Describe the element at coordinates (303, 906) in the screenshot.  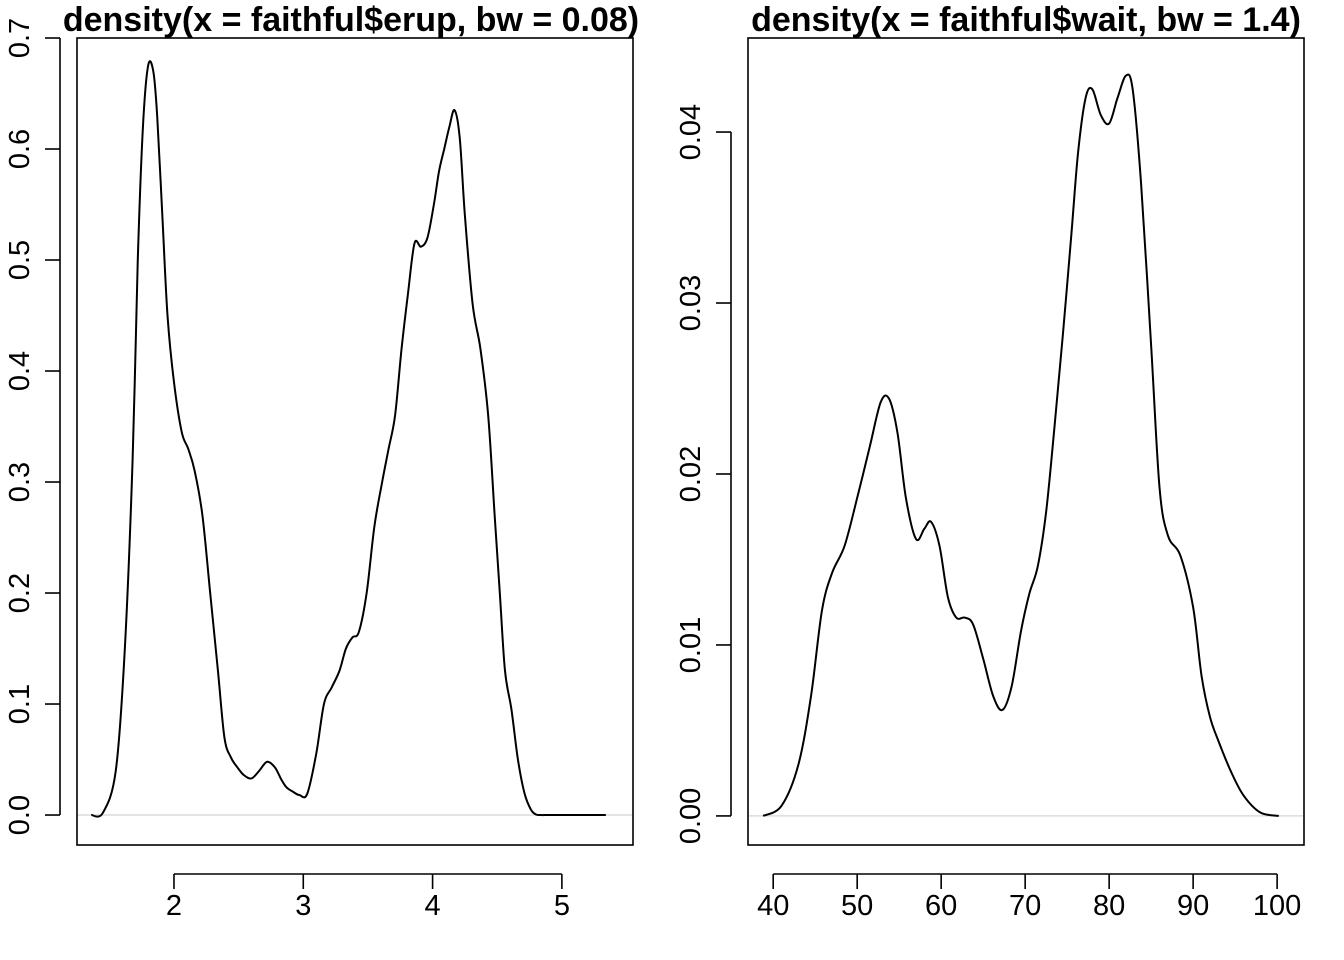
I see `x-tick-label: 3` at that location.